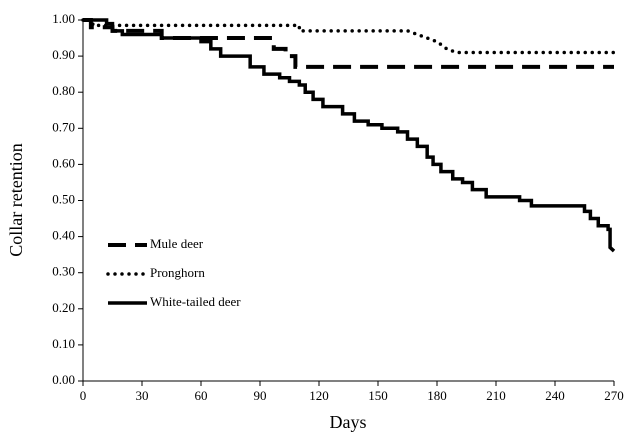 This screenshot has height=437, width=627. Describe the element at coordinates (63, 343) in the screenshot. I see `y-tick-label: 0.10` at that location.